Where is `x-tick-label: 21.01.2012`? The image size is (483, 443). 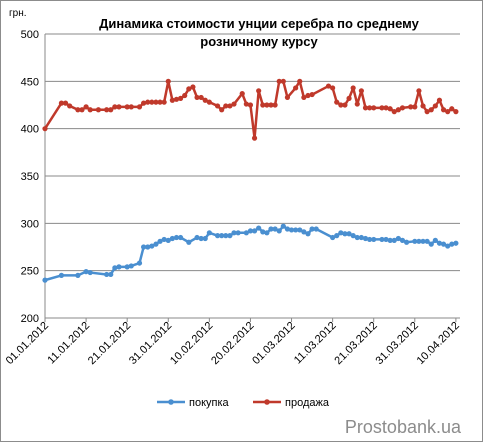
x-tick-label: 21.01.2012 is located at coordinates (109, 343).